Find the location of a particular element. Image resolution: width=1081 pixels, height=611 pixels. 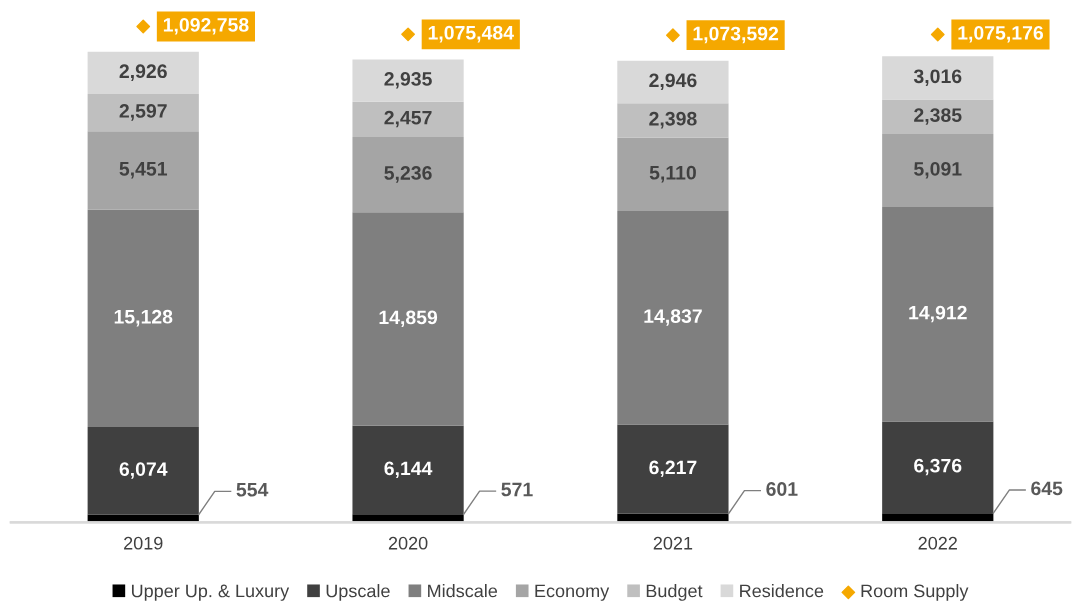

data-label: 6,144 is located at coordinates (408, 470).